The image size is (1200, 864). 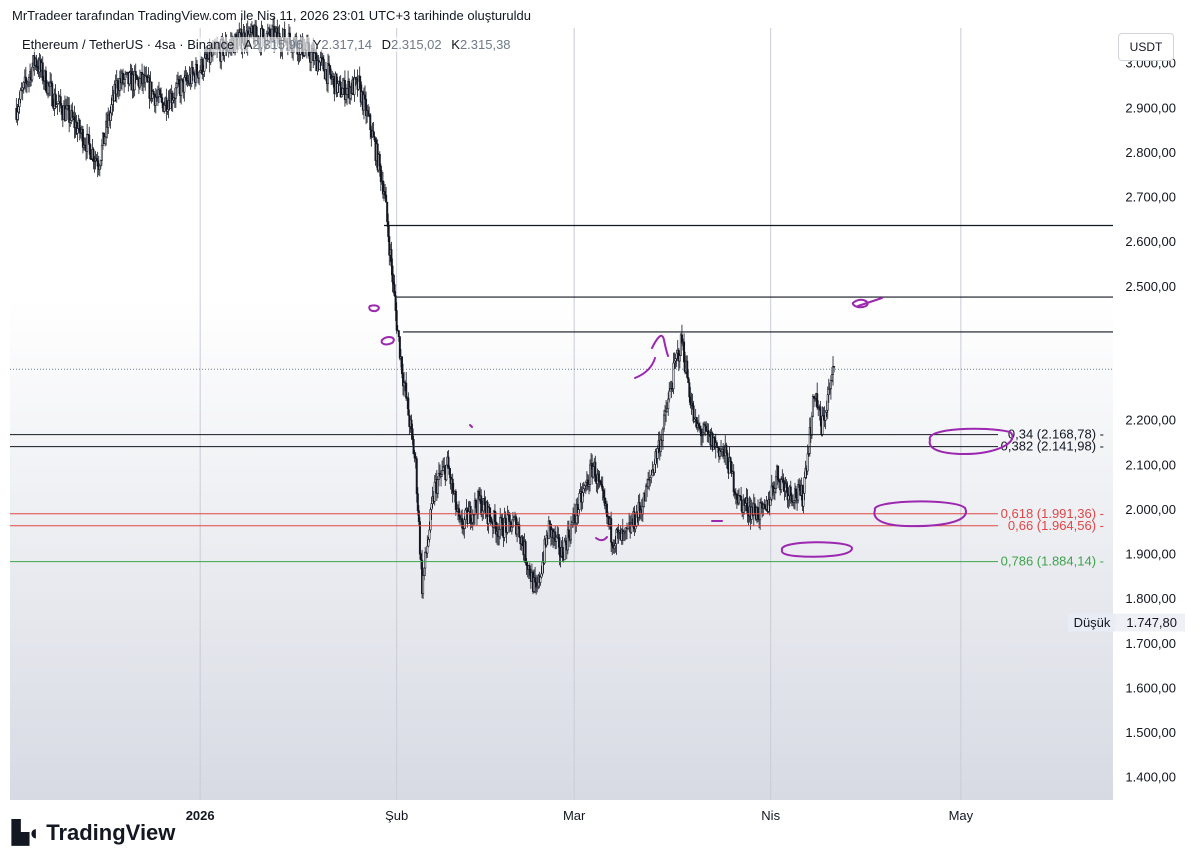 I want to click on footer-brand: ▙◖ TradingView, so click(x=93, y=833).